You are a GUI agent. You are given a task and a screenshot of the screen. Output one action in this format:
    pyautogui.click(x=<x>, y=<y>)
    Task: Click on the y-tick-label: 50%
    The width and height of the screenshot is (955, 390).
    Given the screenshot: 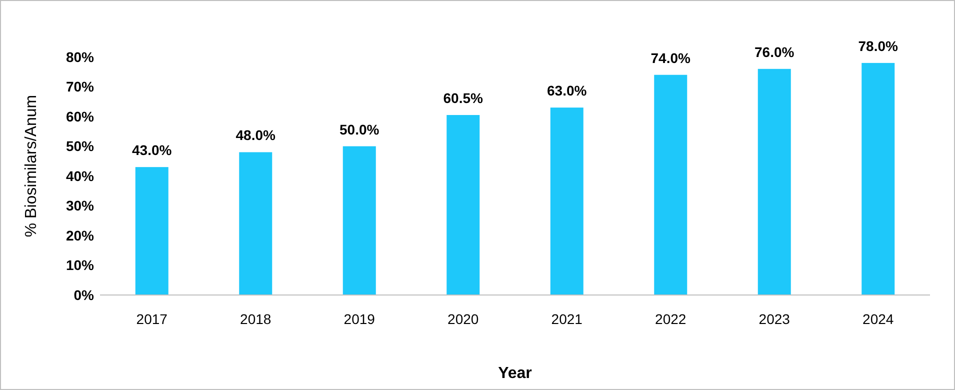 What is the action you would take?
    pyautogui.click(x=80, y=146)
    